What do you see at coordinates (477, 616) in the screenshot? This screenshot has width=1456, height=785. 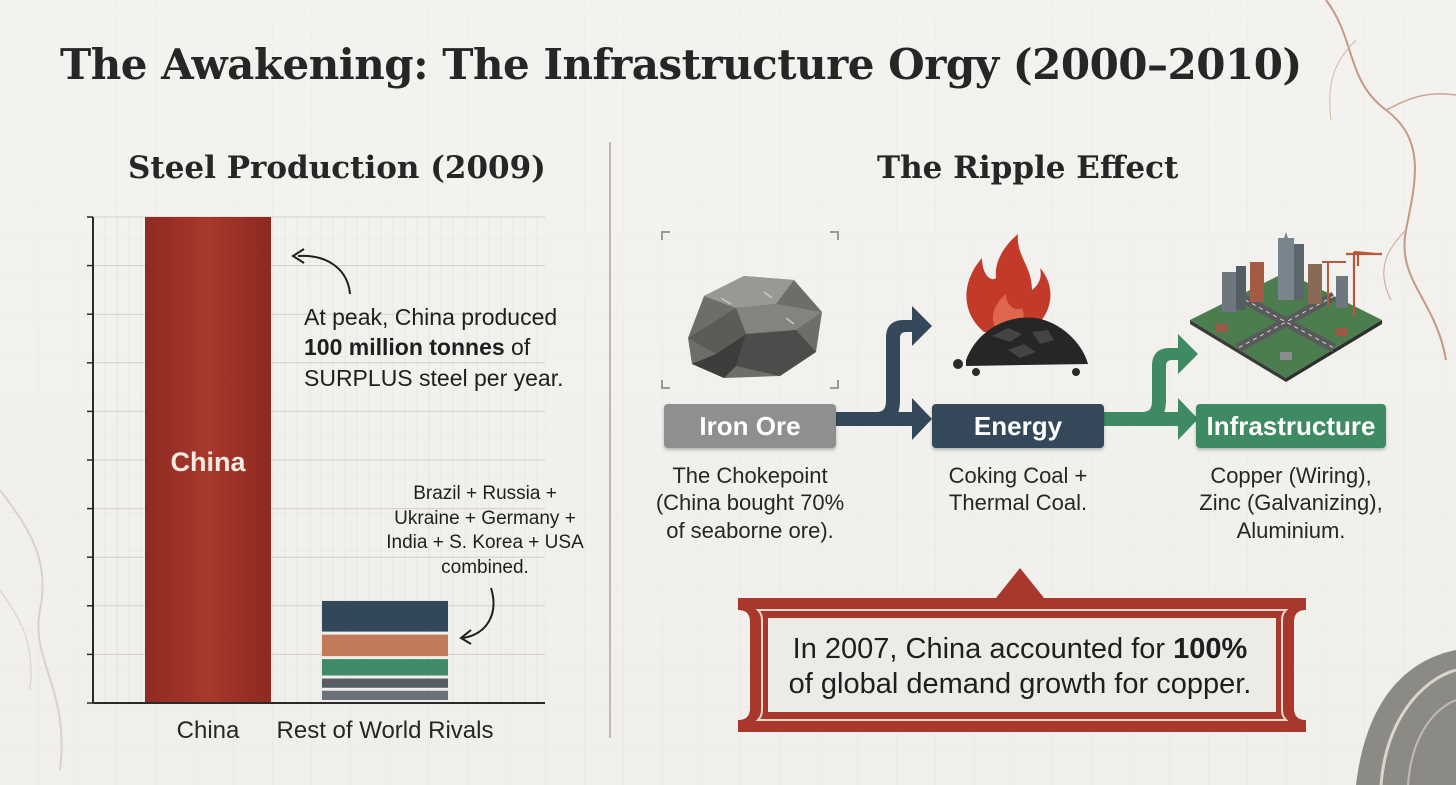 I see `annotation-arrow-down` at bounding box center [477, 616].